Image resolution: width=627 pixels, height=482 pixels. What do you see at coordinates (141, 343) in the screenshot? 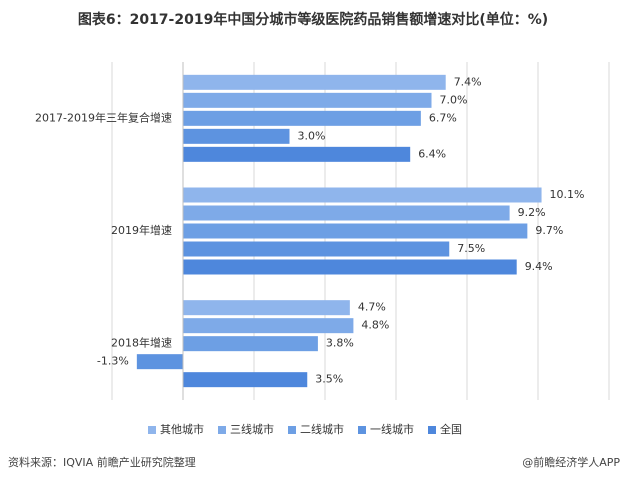
I see `category-label: 2018年增速` at bounding box center [141, 343].